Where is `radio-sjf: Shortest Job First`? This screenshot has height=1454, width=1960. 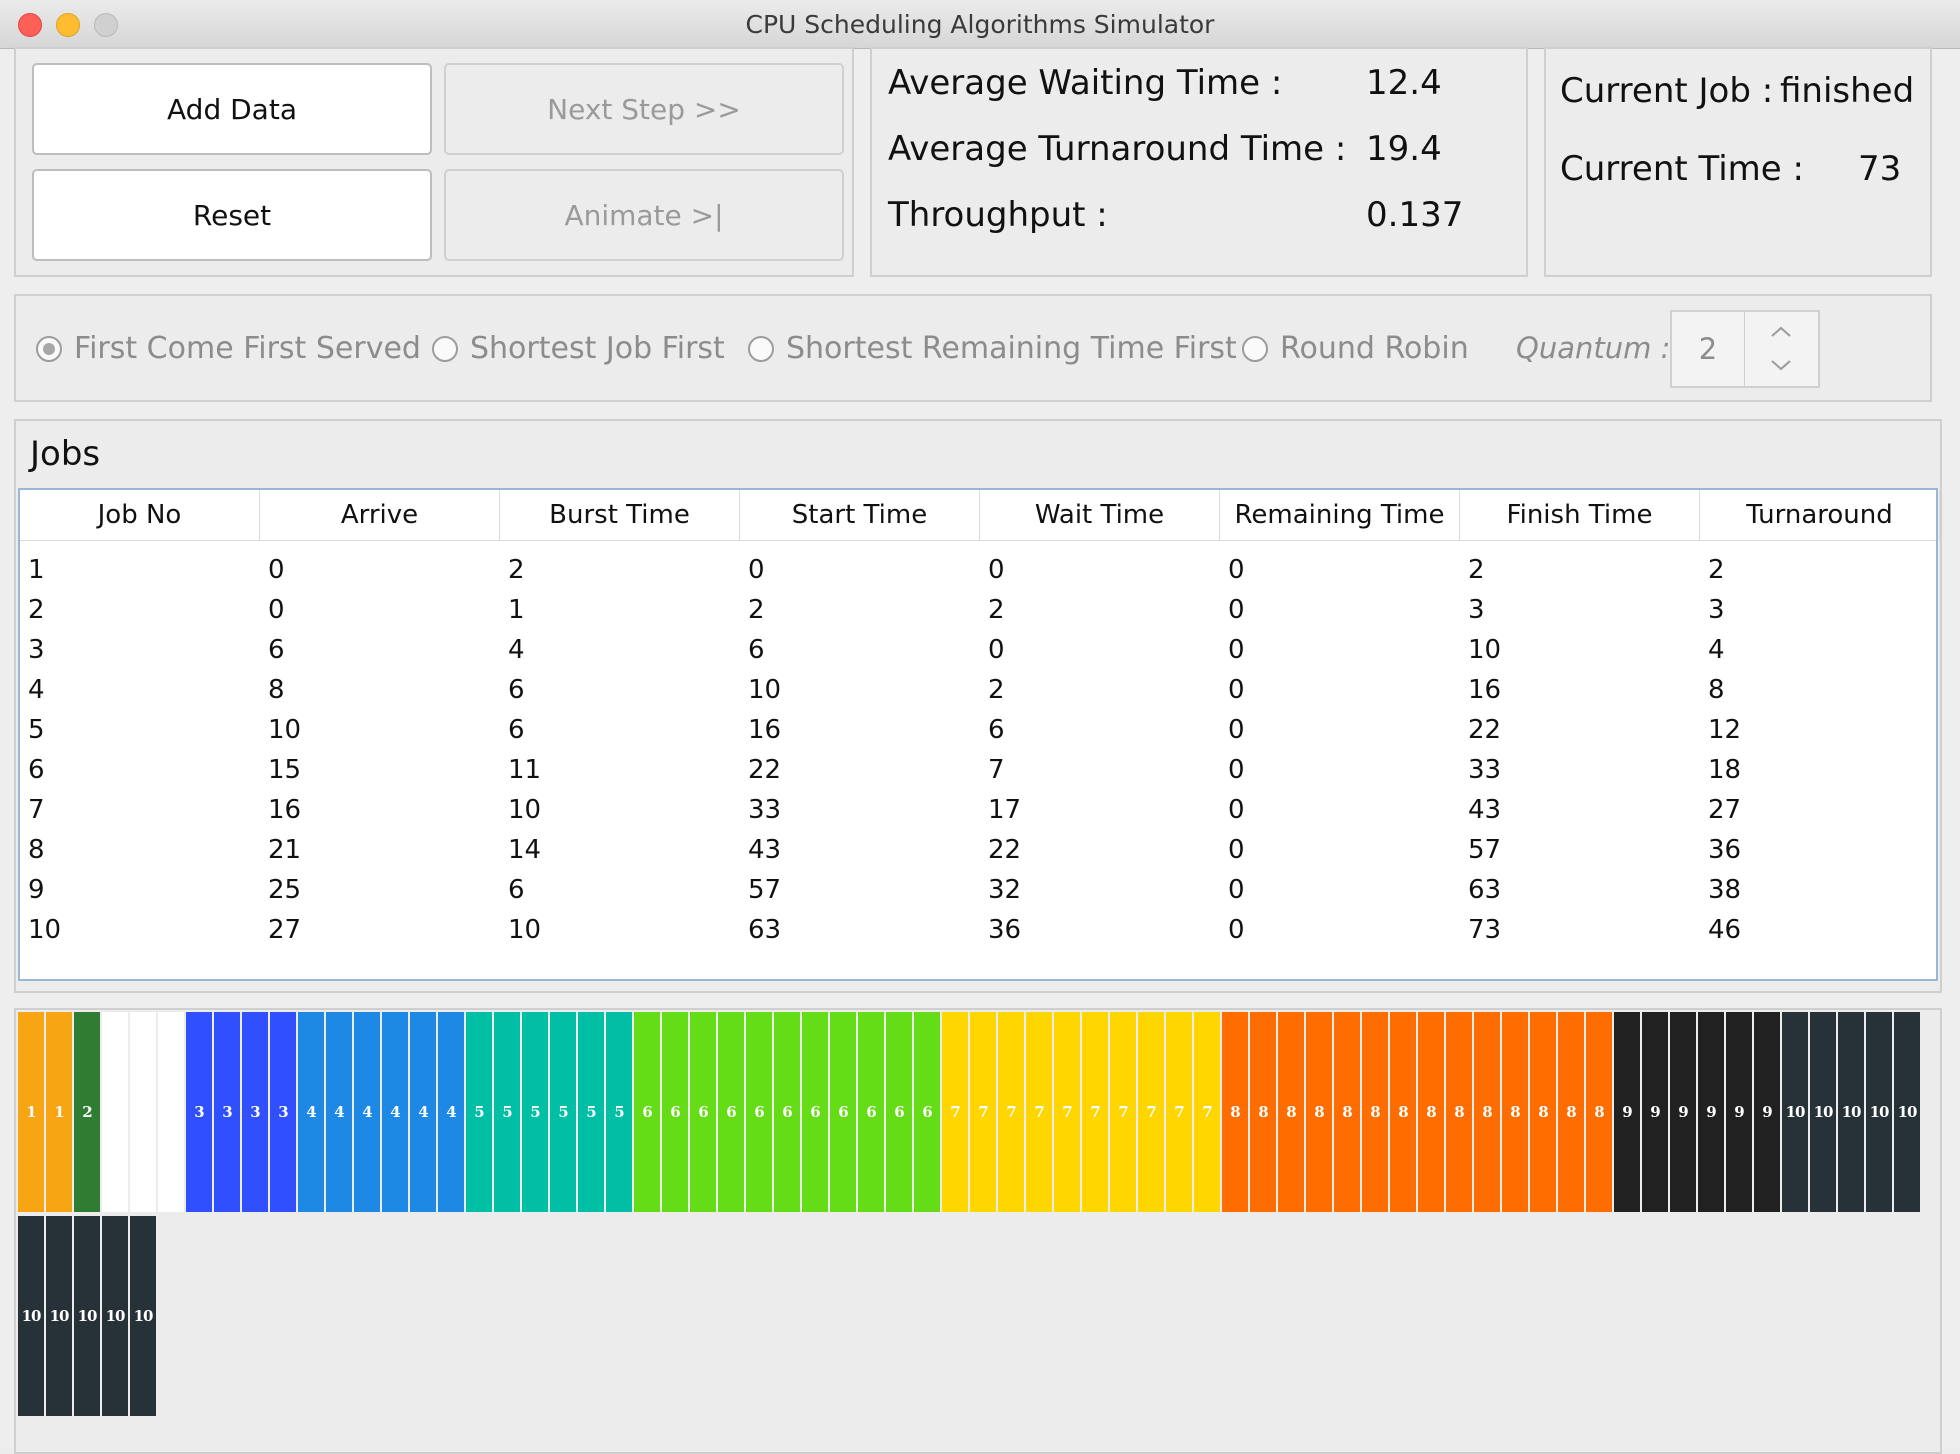 radio-sjf: Shortest Job First is located at coordinates (578, 348).